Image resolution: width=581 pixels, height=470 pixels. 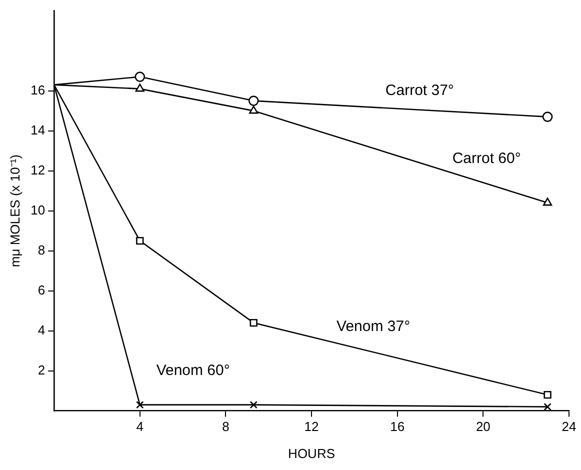 I want to click on x-tick-label: 20, so click(x=483, y=426).